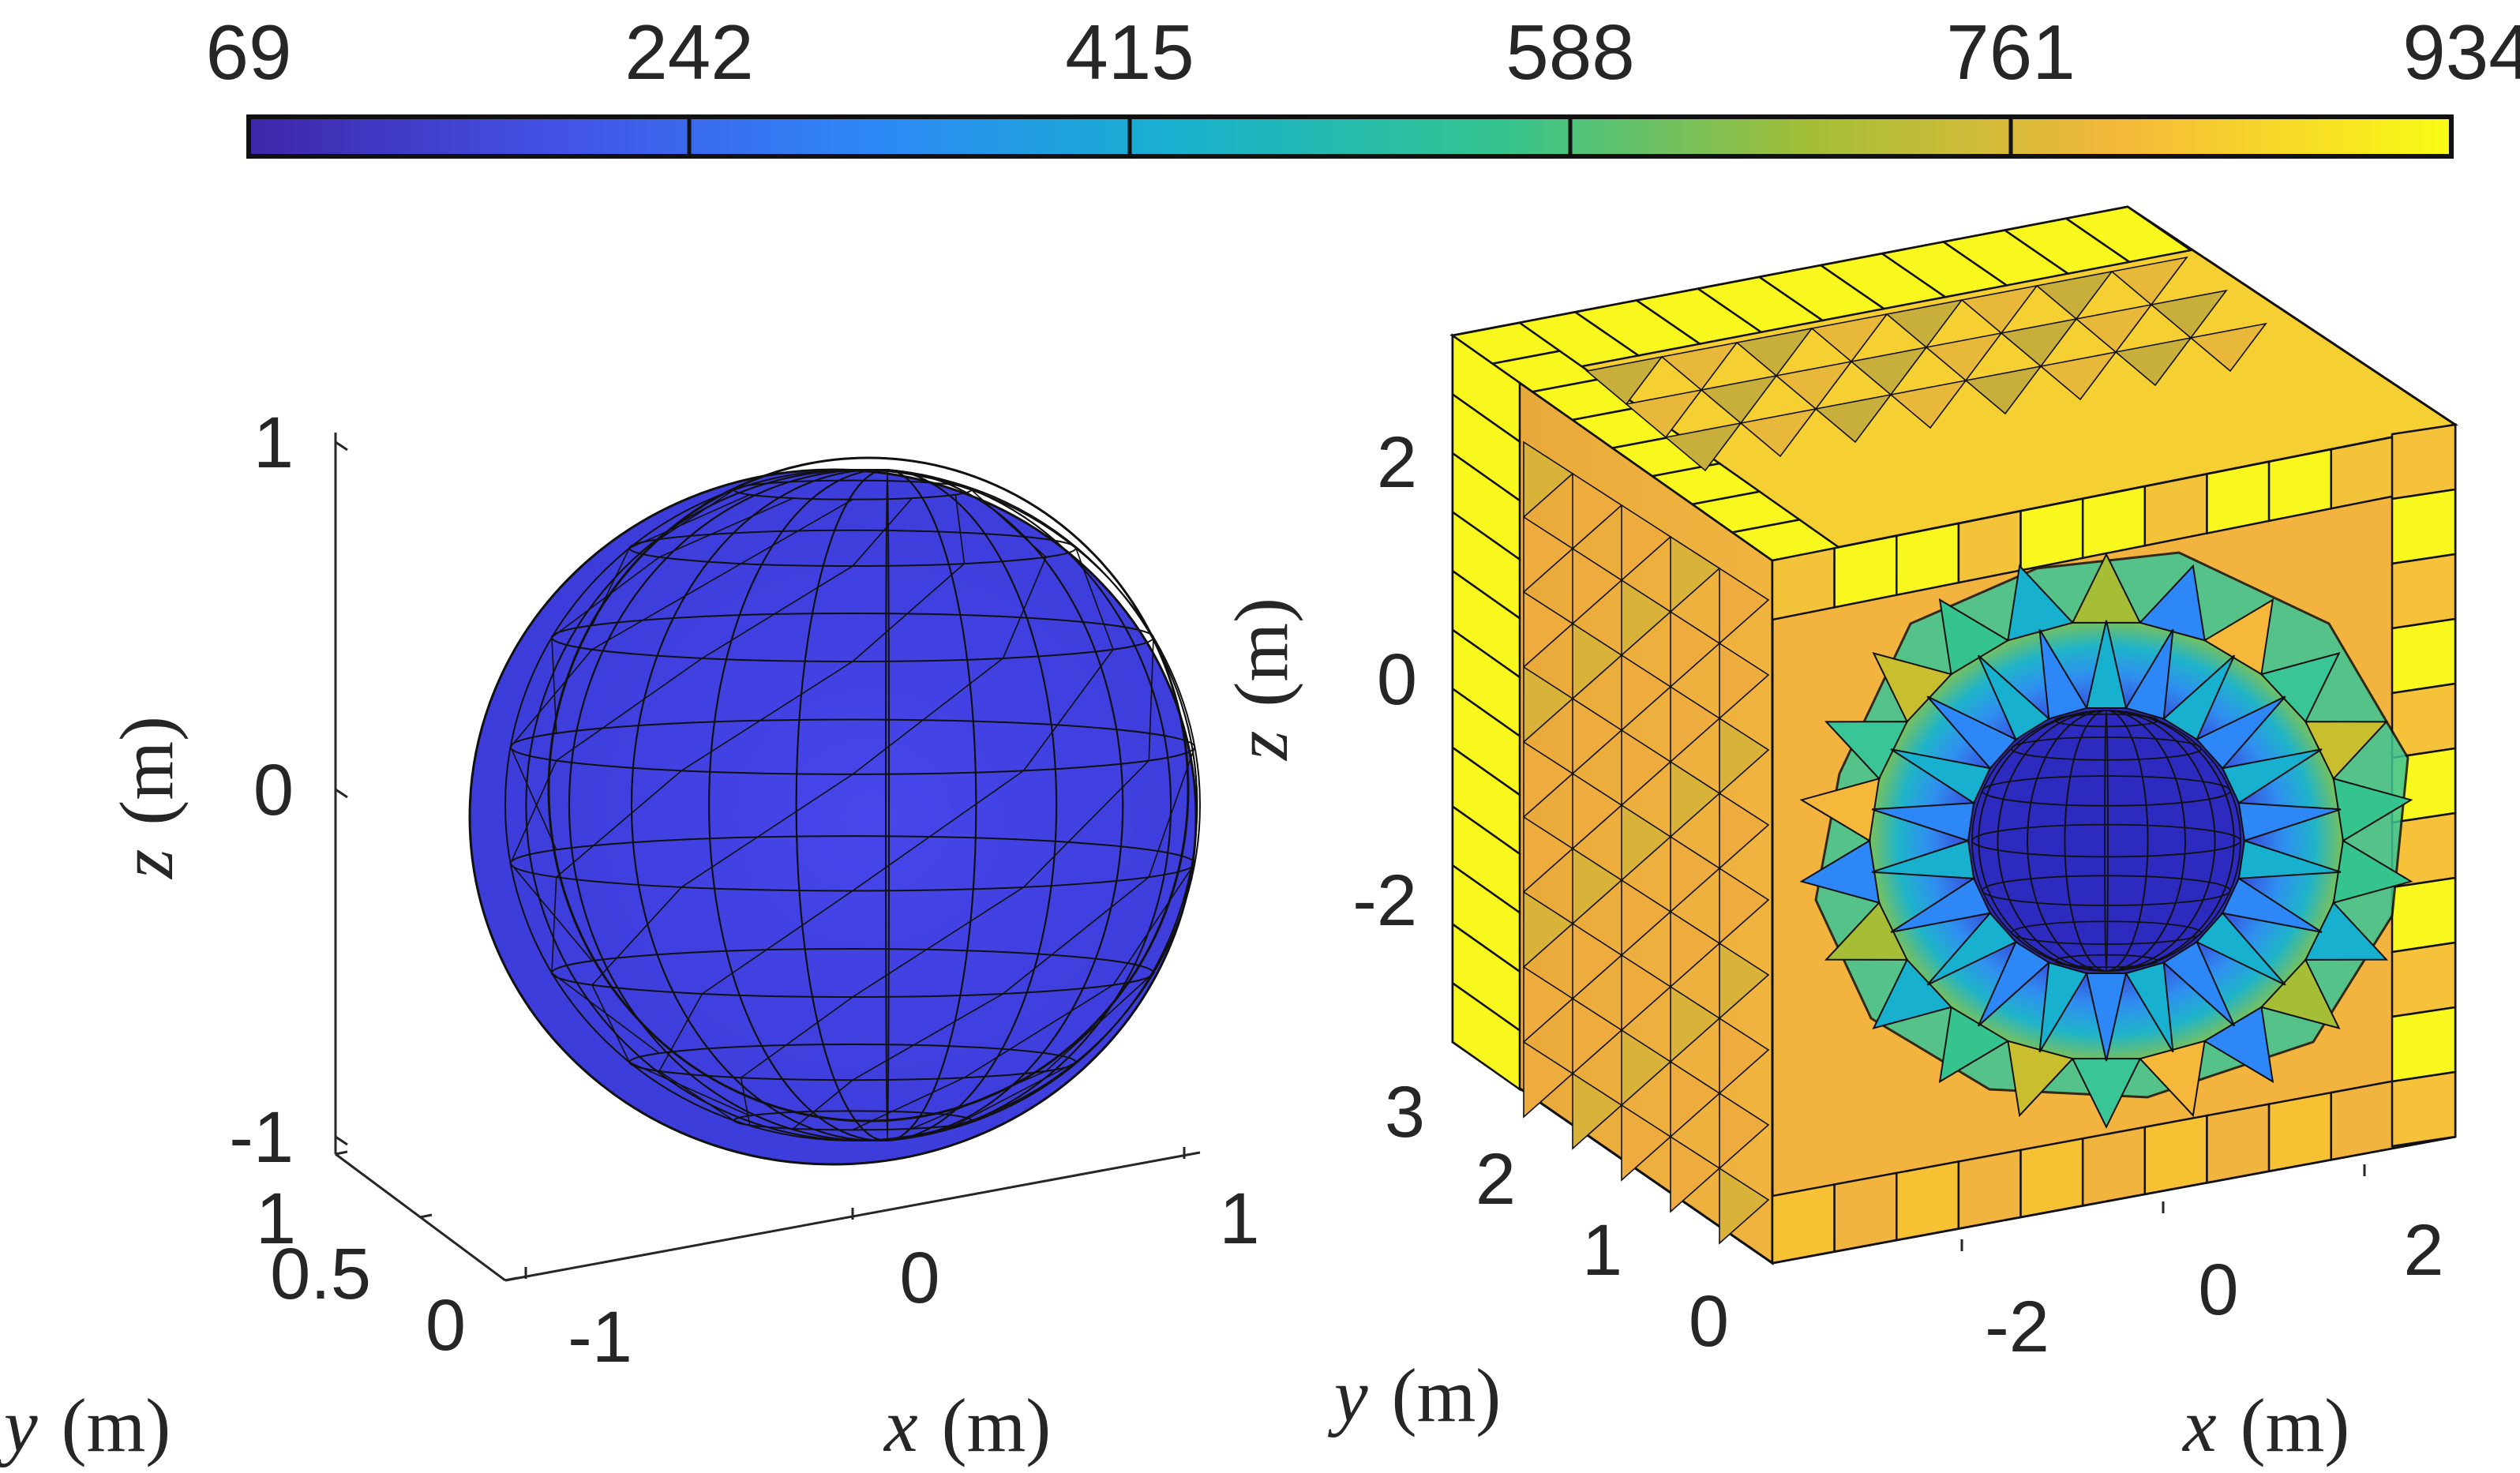 The width and height of the screenshot is (2520, 1473). I want to click on right-y-label: y (m), so click(1414, 1395).